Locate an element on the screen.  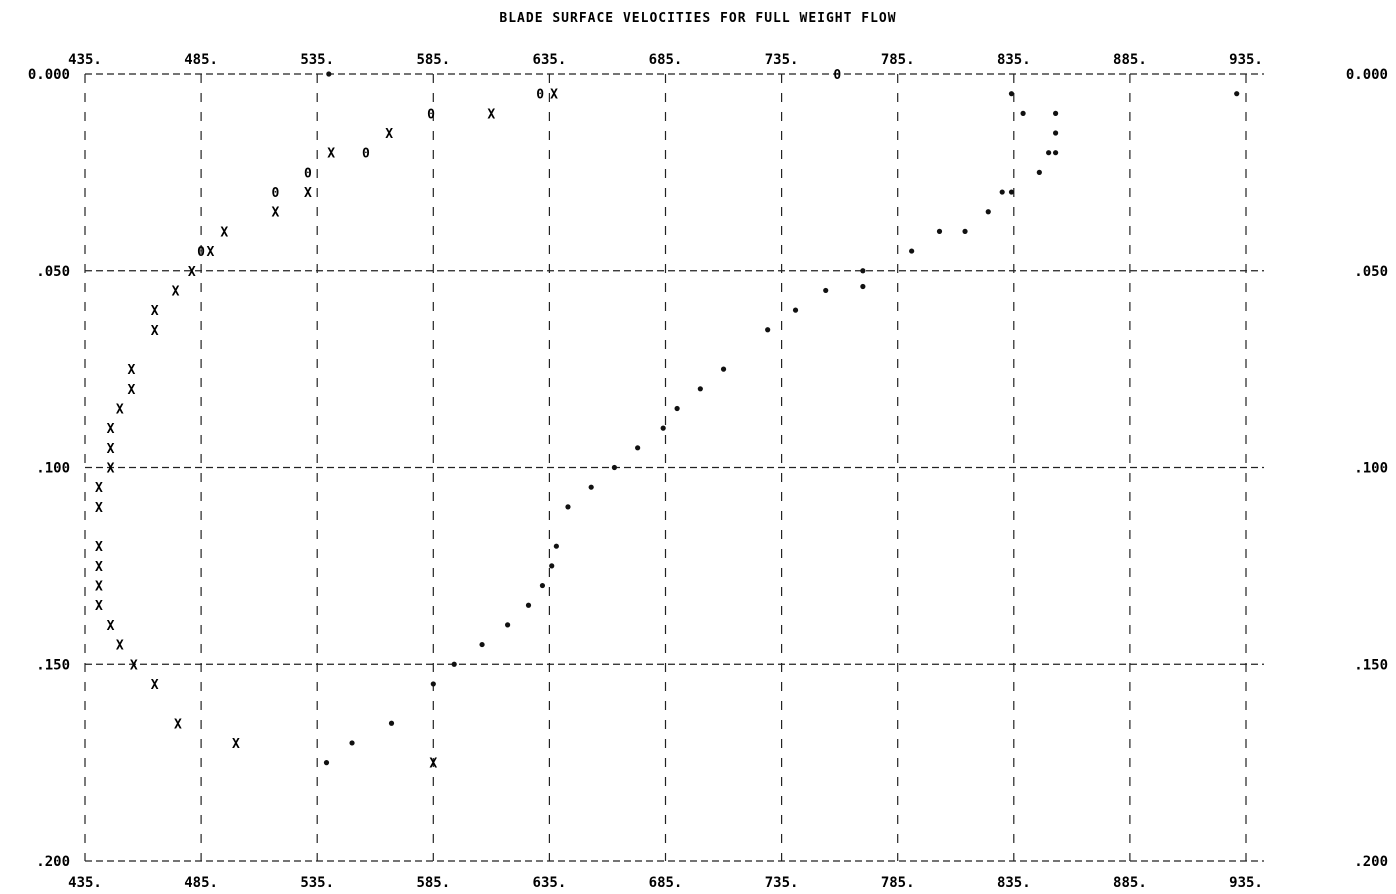
y-tick-label-left: .050 is located at coordinates (53, 272).